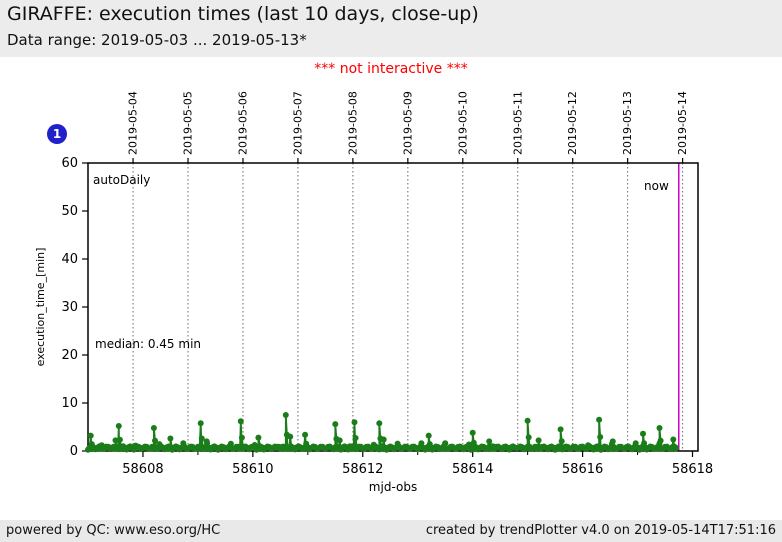 The height and width of the screenshot is (542, 782). Describe the element at coordinates (148, 344) in the screenshot. I see `median-label: median: 0.45 min` at that location.